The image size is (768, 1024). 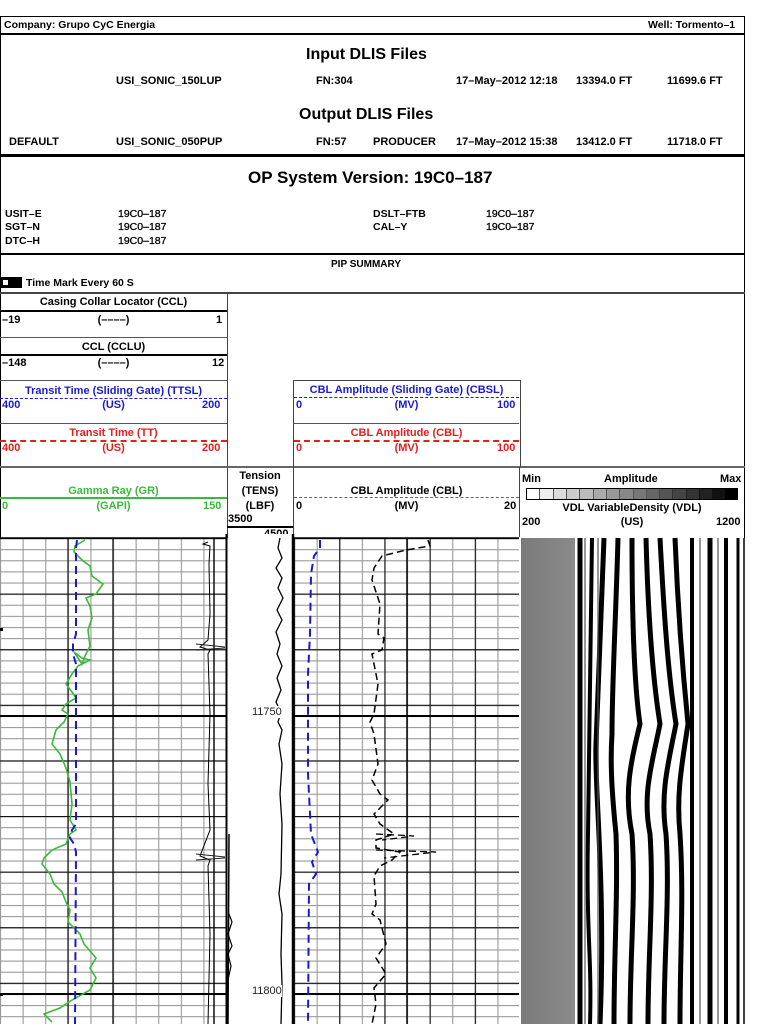 What do you see at coordinates (406, 448) in the screenshot?
I see `cbl100-unit: (MV)` at bounding box center [406, 448].